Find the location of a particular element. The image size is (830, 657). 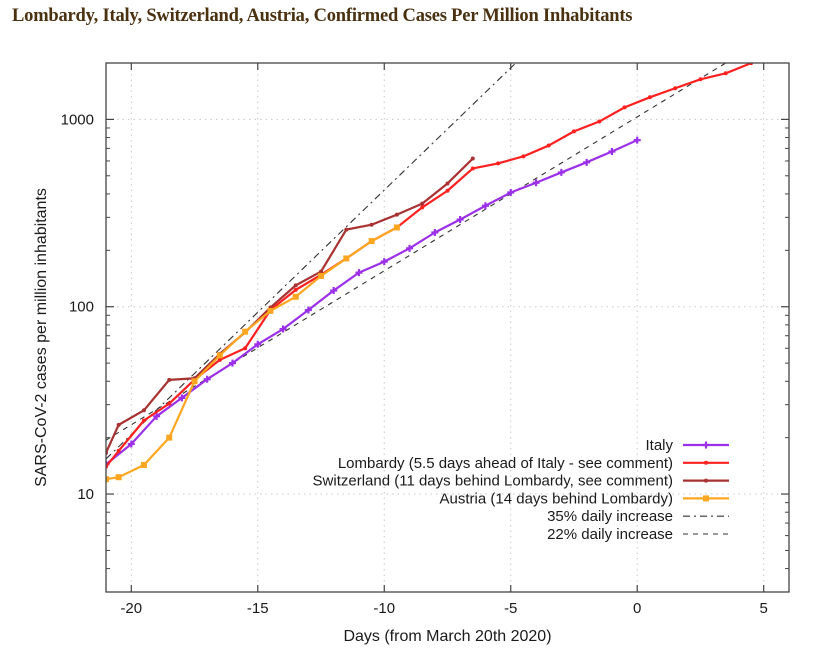

legend-label: Italy is located at coordinates (659, 445).